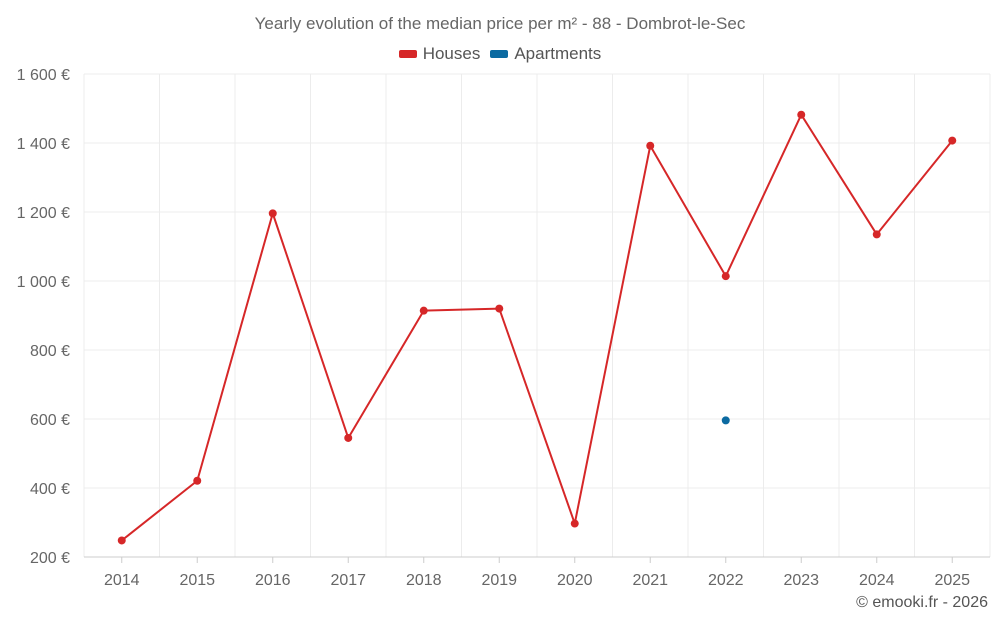 The height and width of the screenshot is (625, 1000). I want to click on x-tick-label: 2024, so click(877, 580).